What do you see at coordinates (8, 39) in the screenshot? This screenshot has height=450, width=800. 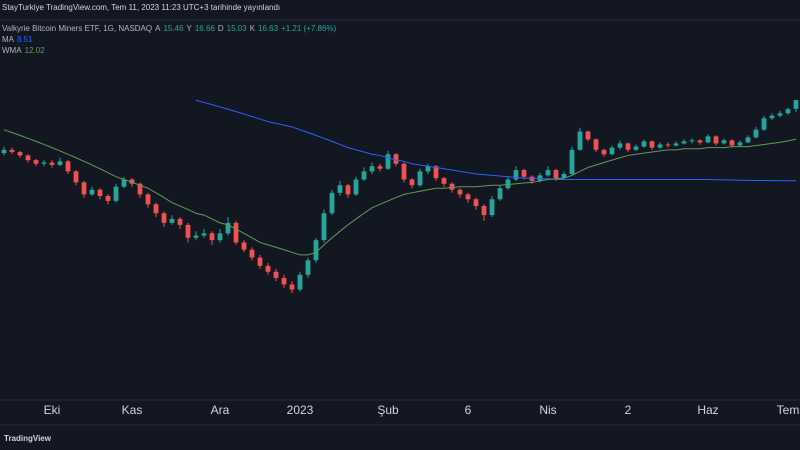 I see `legend-name: MA` at bounding box center [8, 39].